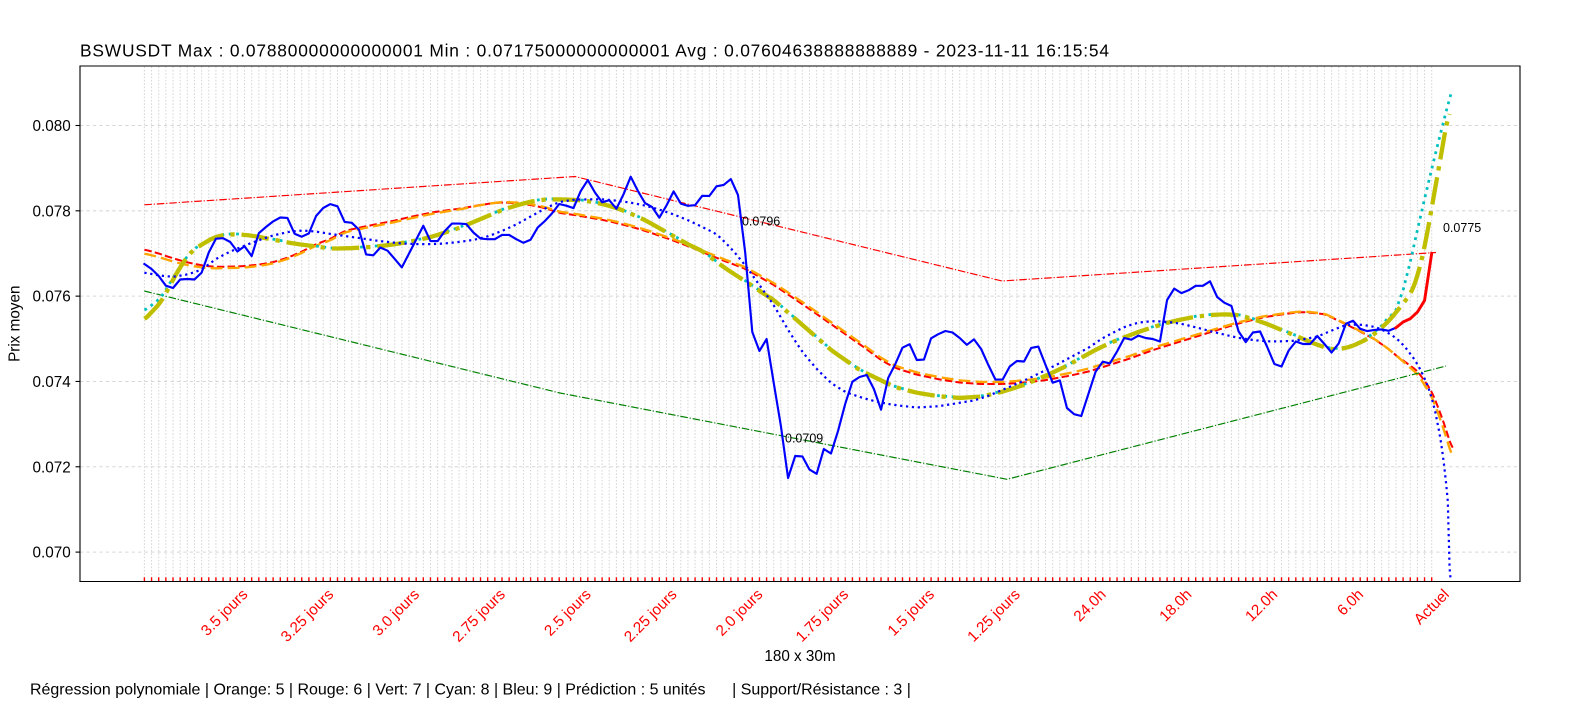  I want to click on svg-text: 180 x 30m, so click(799, 656).